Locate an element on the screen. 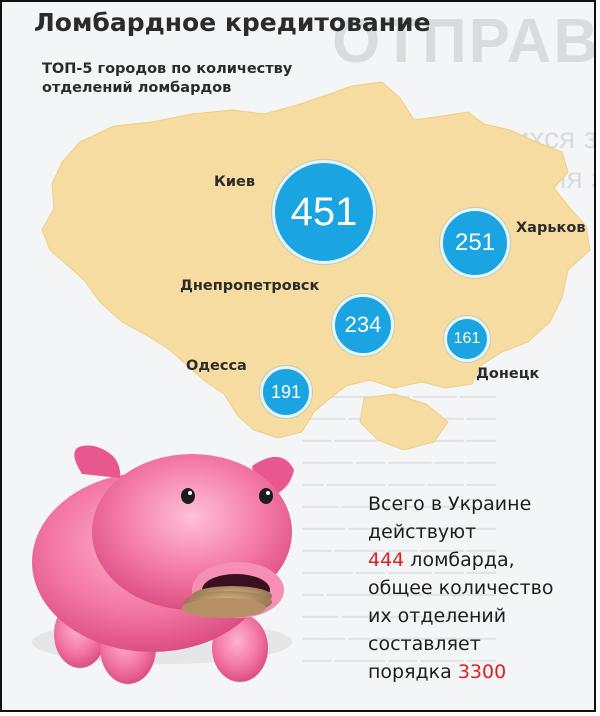 This screenshot has width=600, height=716. city-label-odessa: Одесса is located at coordinates (216, 366).